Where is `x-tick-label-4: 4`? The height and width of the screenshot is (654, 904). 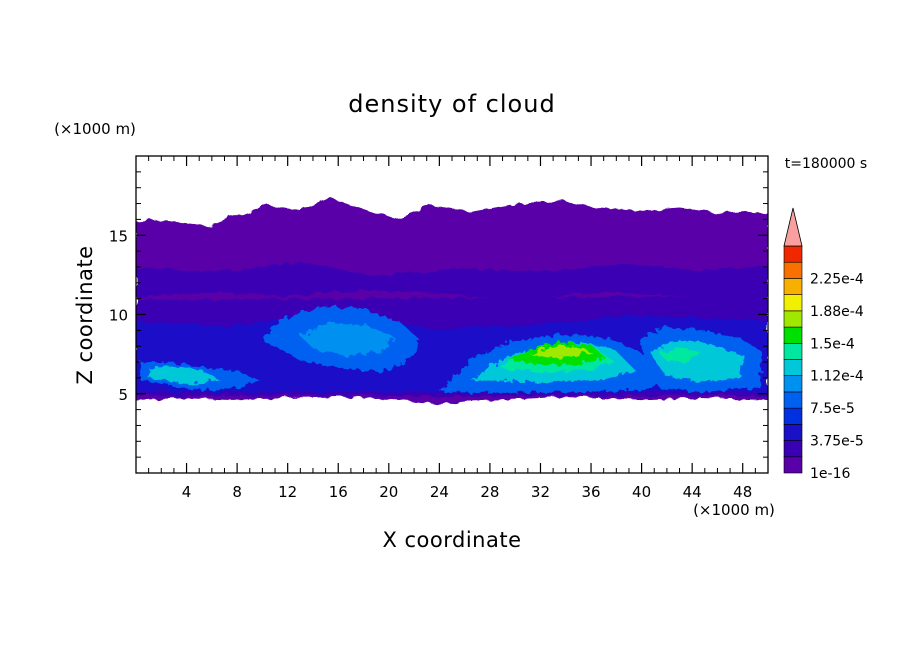 x-tick-label-4: 4 is located at coordinates (187, 492).